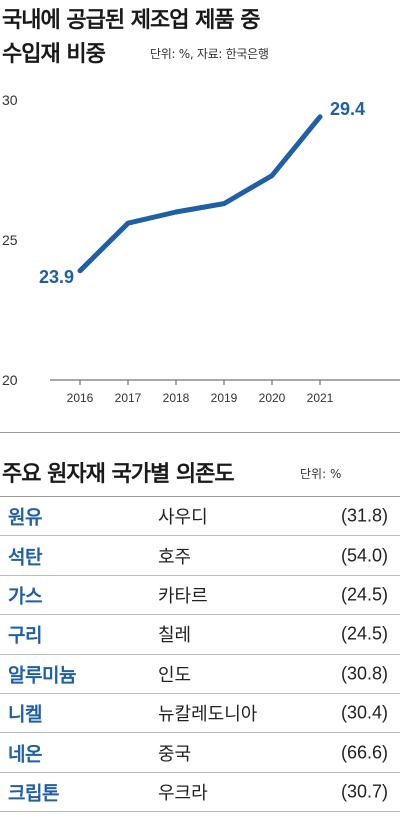 This screenshot has width=400, height=816. Describe the element at coordinates (33, 793) in the screenshot. I see `material-name: 크립톤` at that location.